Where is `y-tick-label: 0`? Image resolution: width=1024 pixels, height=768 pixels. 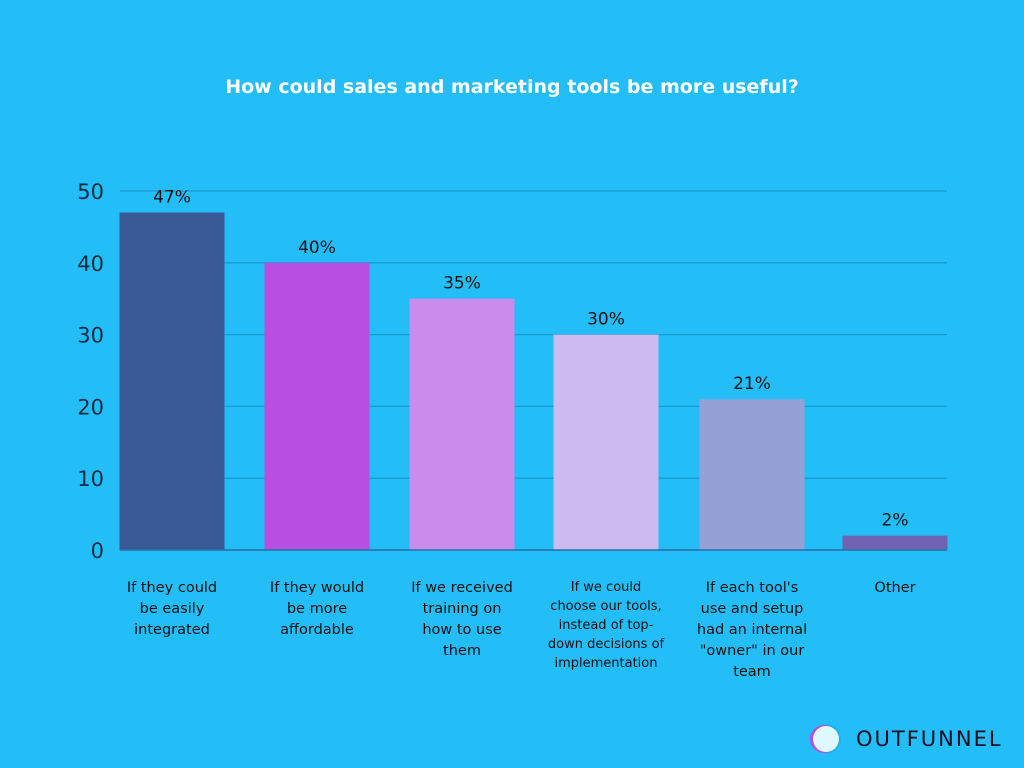
y-tick-label: 0 is located at coordinates (97, 551).